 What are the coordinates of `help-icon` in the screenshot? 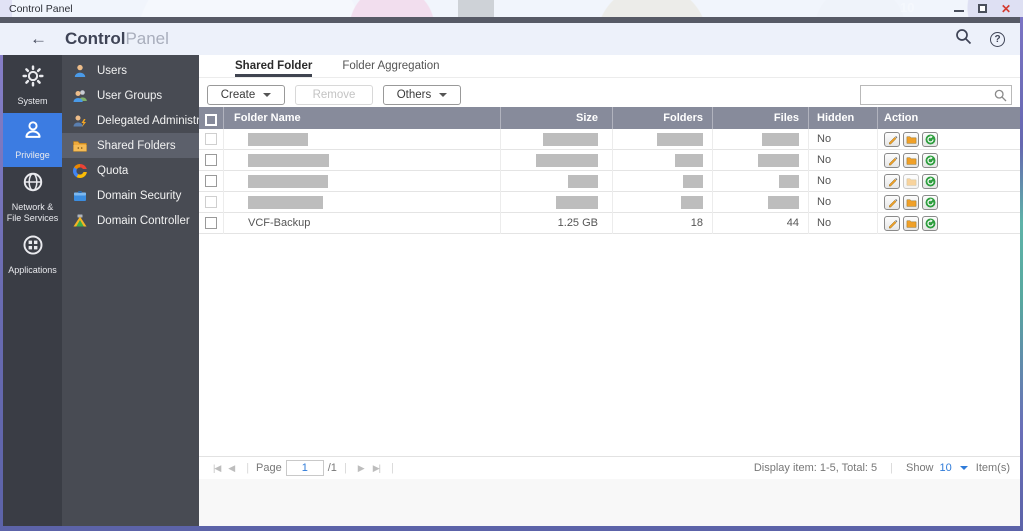 It's located at (997, 39).